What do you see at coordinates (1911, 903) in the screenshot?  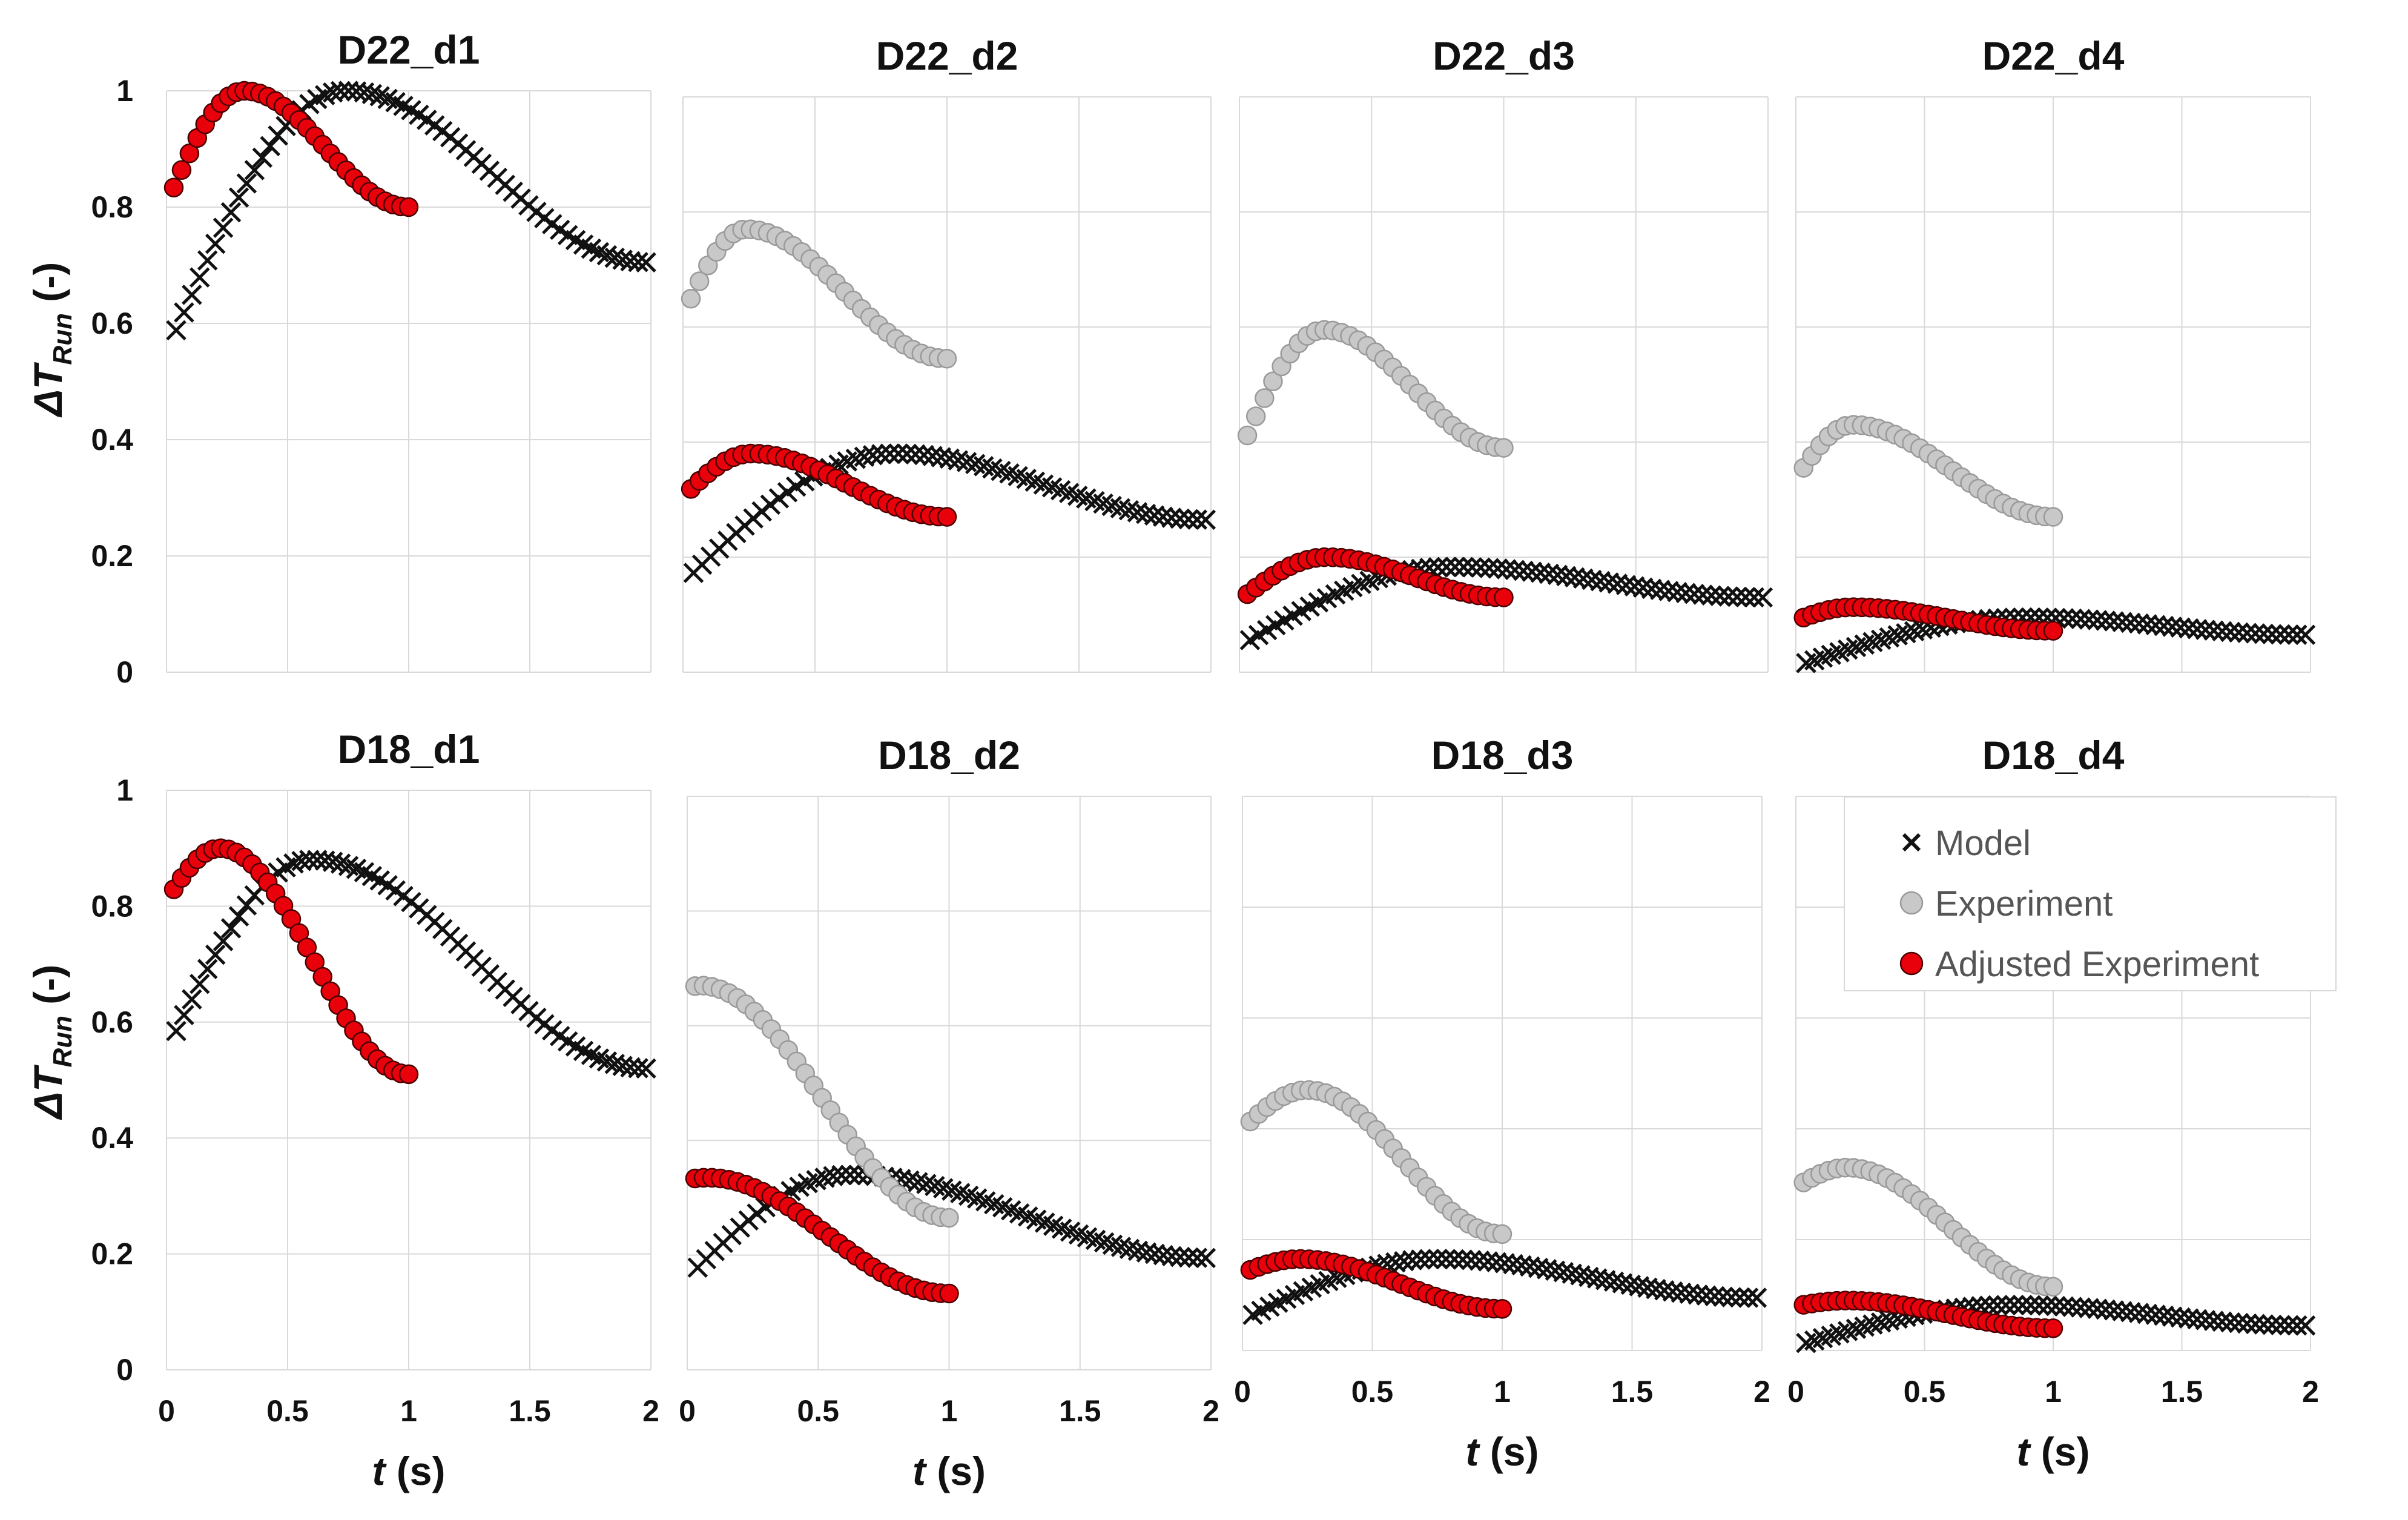 I see `legend-experiment-marker` at bounding box center [1911, 903].